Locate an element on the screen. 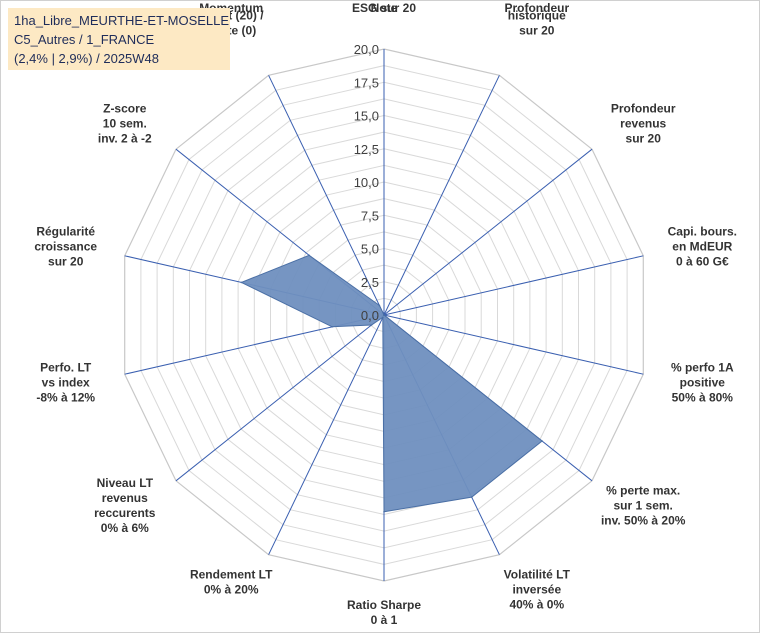  radial-tick-label: 0,0 is located at coordinates (370, 315).